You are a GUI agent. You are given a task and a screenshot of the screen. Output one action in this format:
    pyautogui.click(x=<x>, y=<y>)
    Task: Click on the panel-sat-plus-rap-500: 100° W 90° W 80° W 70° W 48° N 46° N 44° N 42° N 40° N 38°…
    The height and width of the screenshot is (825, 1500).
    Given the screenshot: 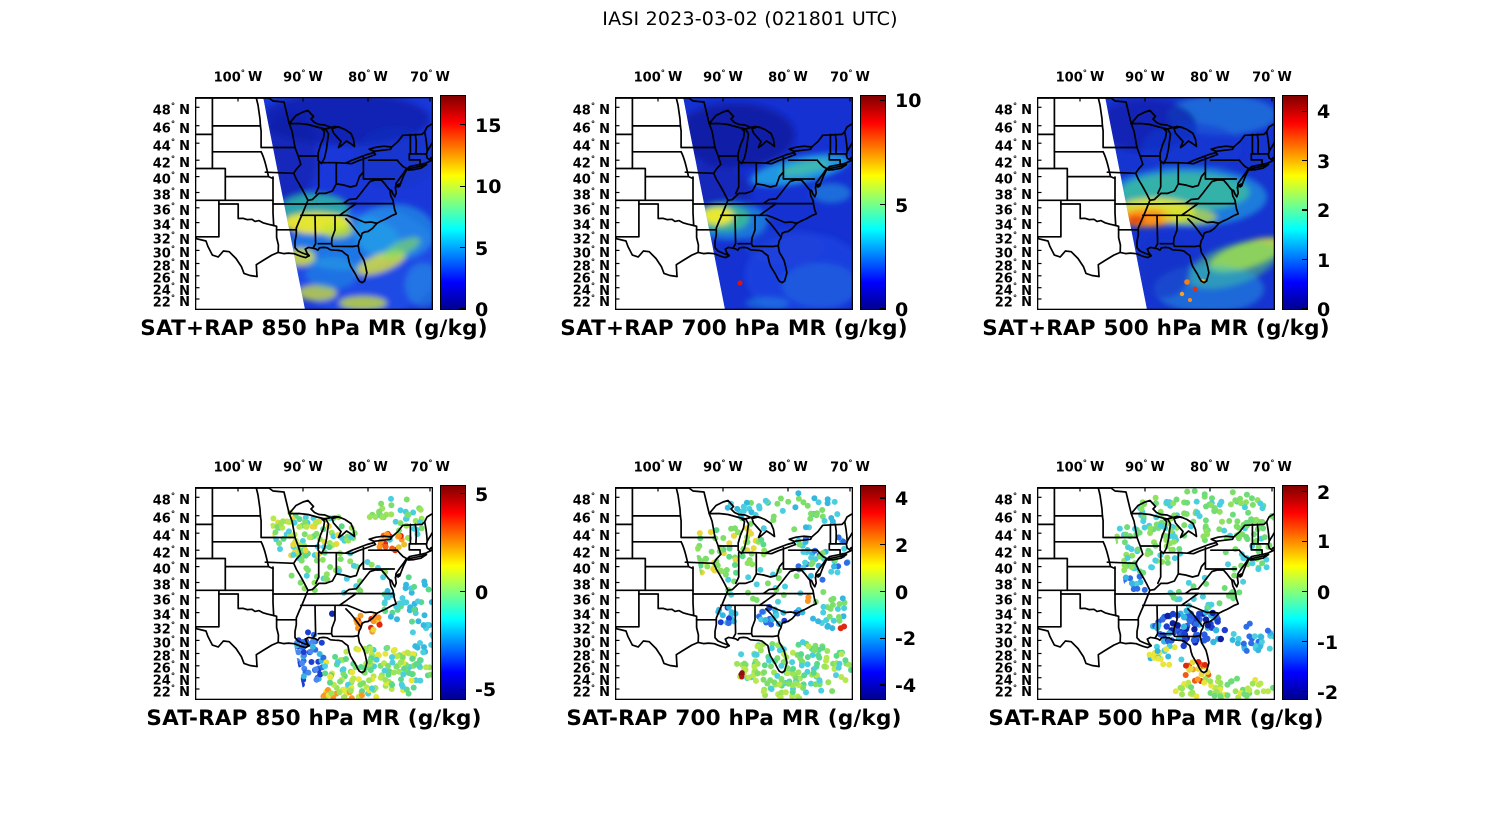 What is the action you would take?
    pyautogui.click(x=1156, y=205)
    